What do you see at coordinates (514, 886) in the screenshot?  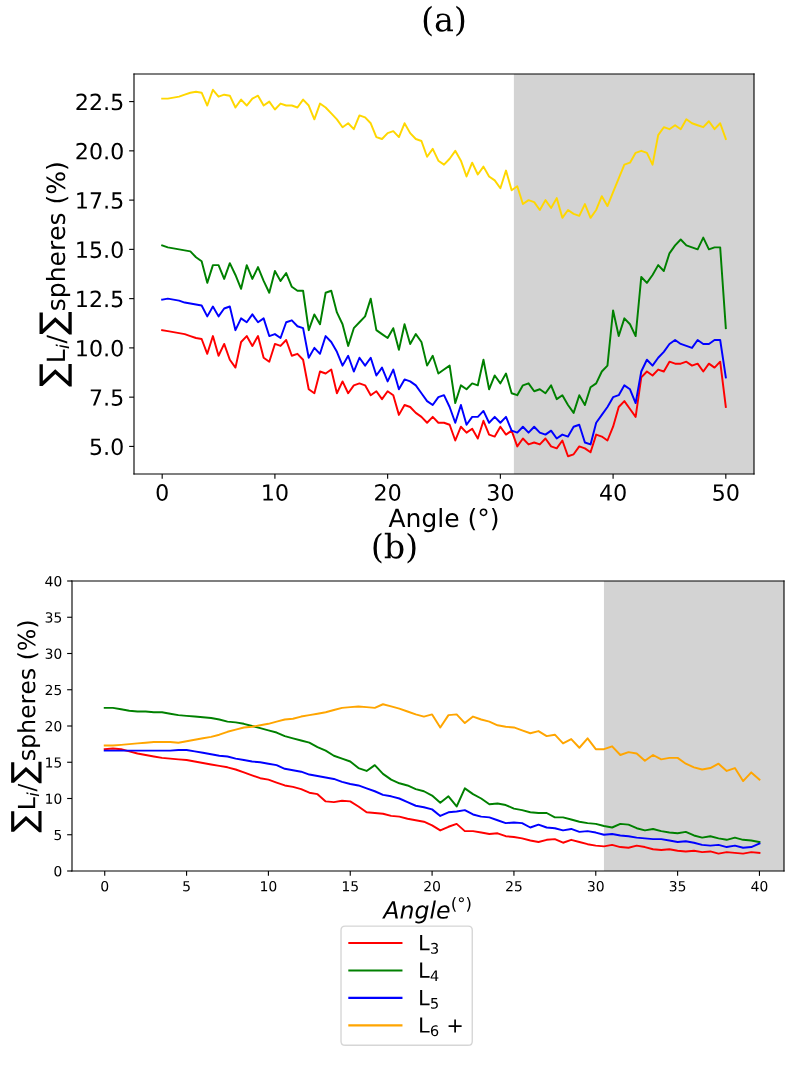 I see `x-tick-label: 25` at bounding box center [514, 886].